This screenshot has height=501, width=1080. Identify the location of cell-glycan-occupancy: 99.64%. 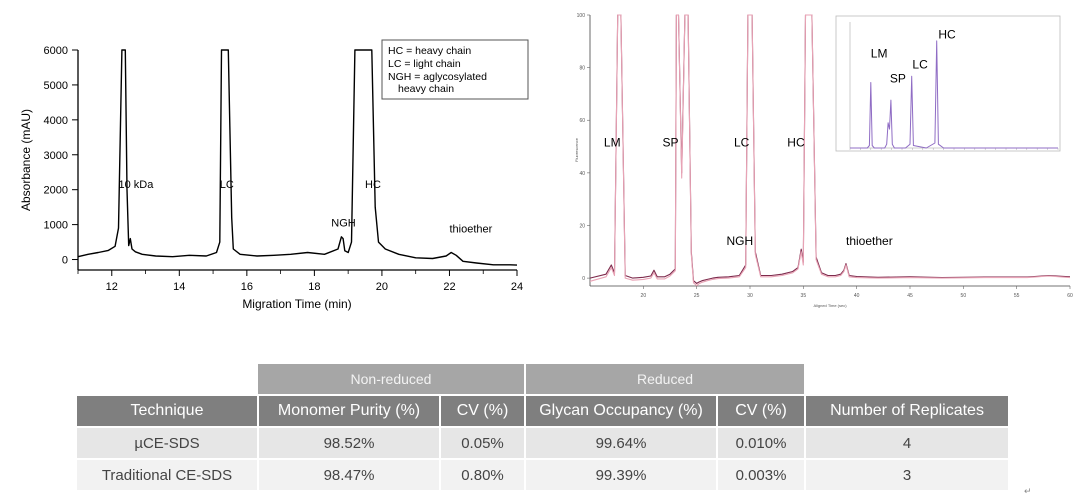
(621, 442).